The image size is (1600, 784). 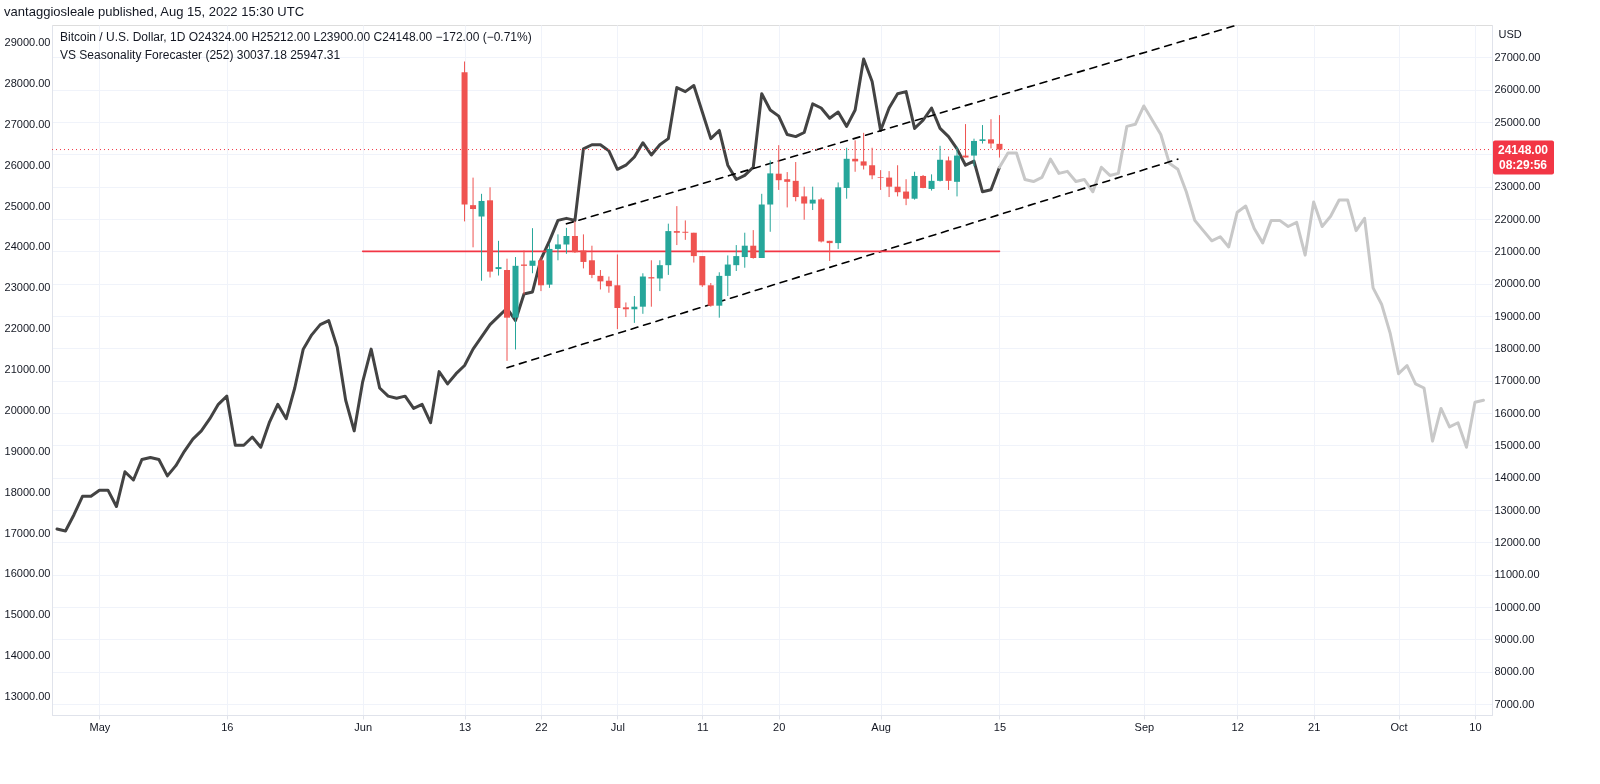 I want to click on y2-tick-label: 10000.00, so click(x=1517, y=606).